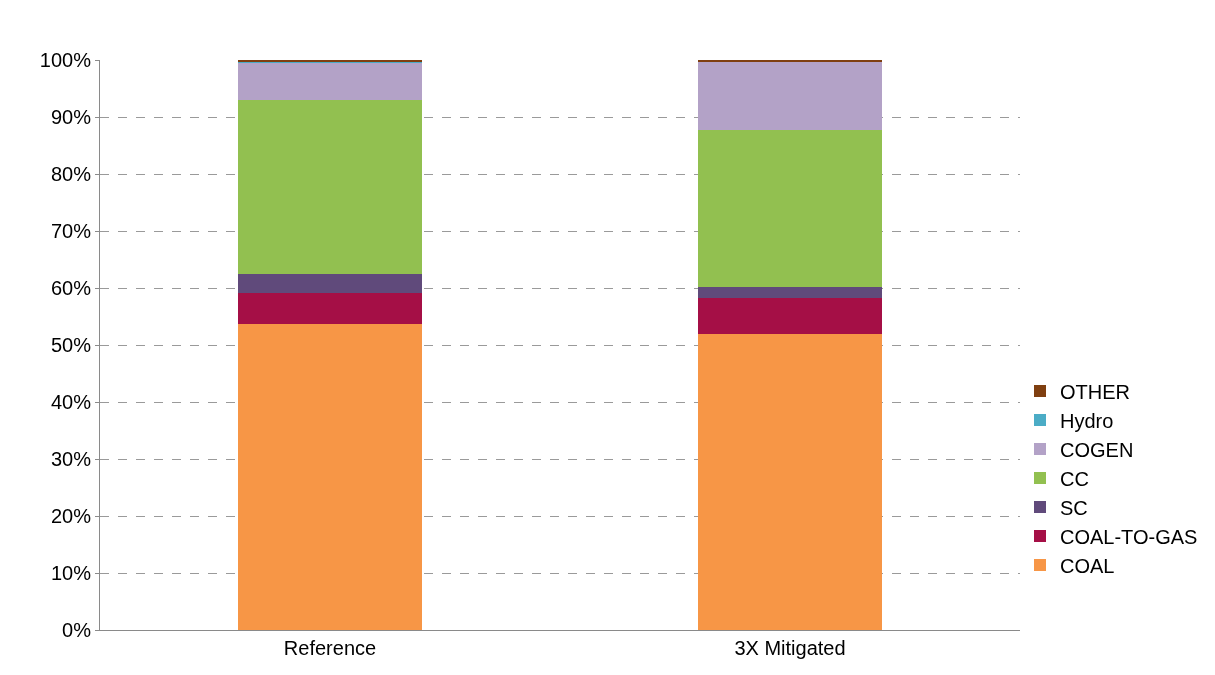 This screenshot has width=1215, height=675. What do you see at coordinates (71, 345) in the screenshot?
I see `y-tick-label: 50%` at bounding box center [71, 345].